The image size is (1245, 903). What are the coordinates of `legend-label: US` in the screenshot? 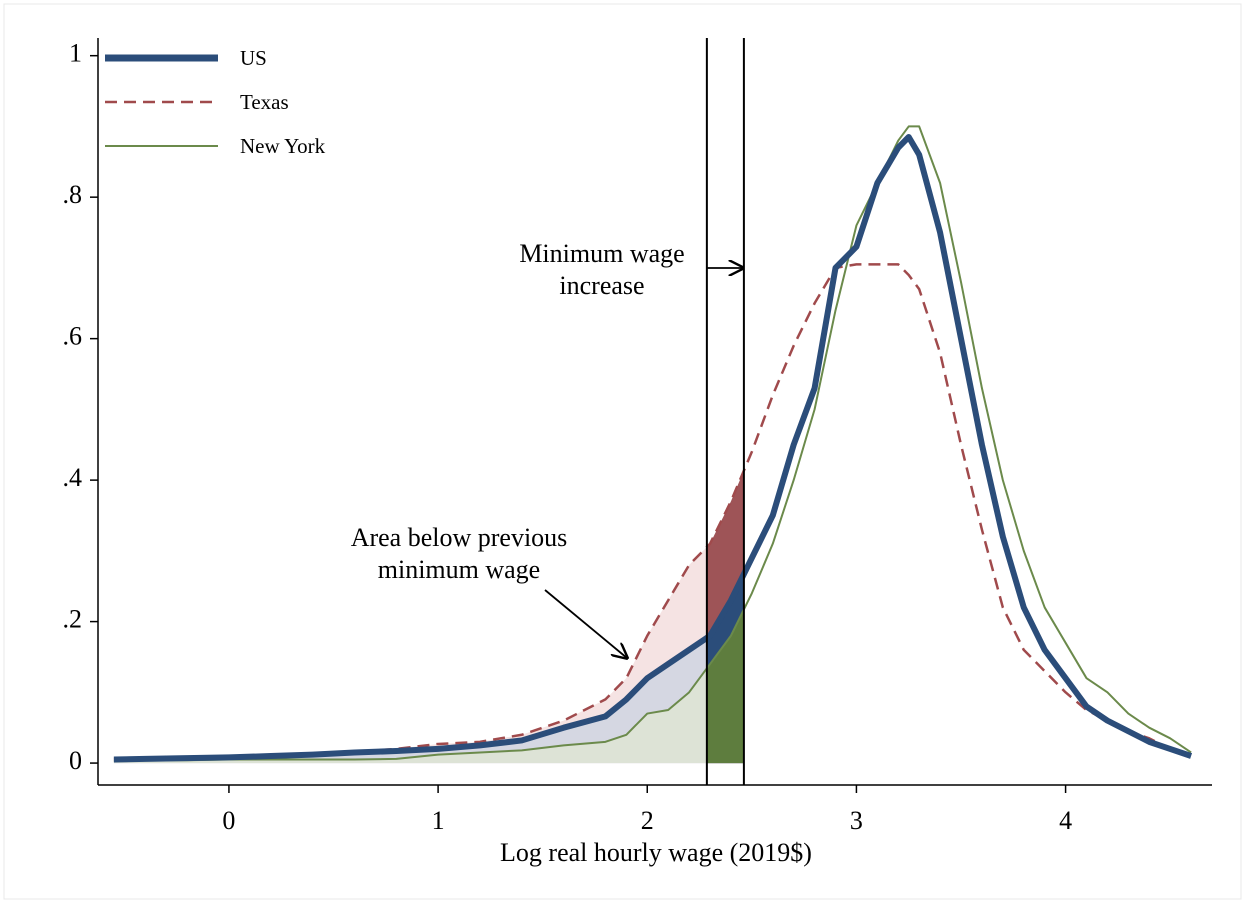 It's located at (253, 58).